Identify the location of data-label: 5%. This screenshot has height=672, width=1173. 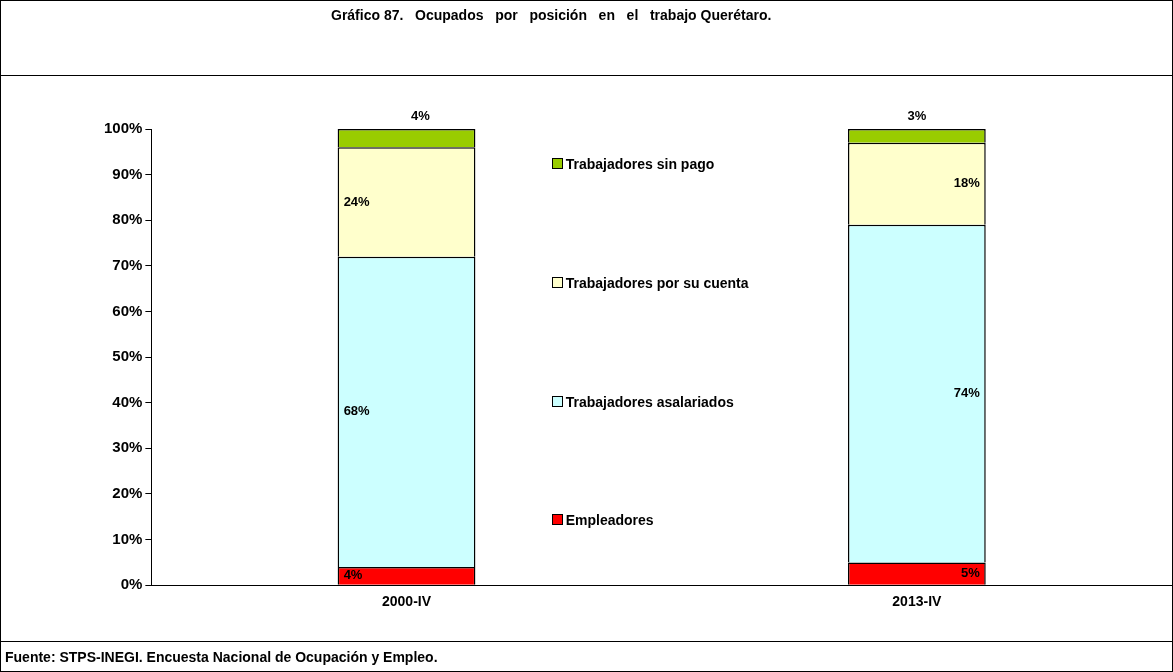
(970, 573).